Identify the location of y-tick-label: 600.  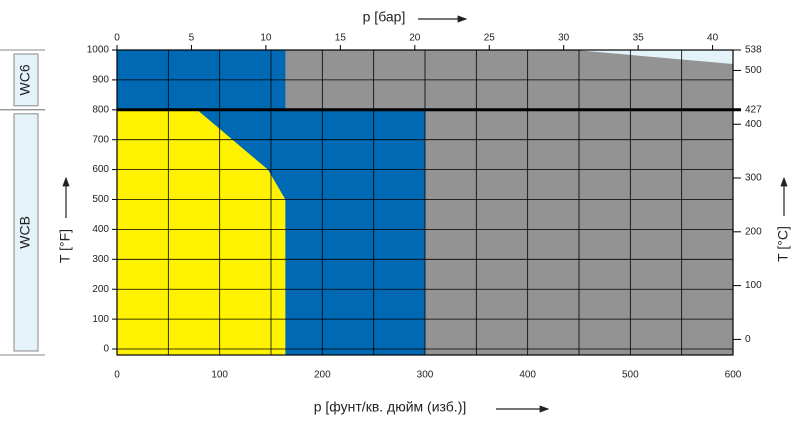
(100, 169).